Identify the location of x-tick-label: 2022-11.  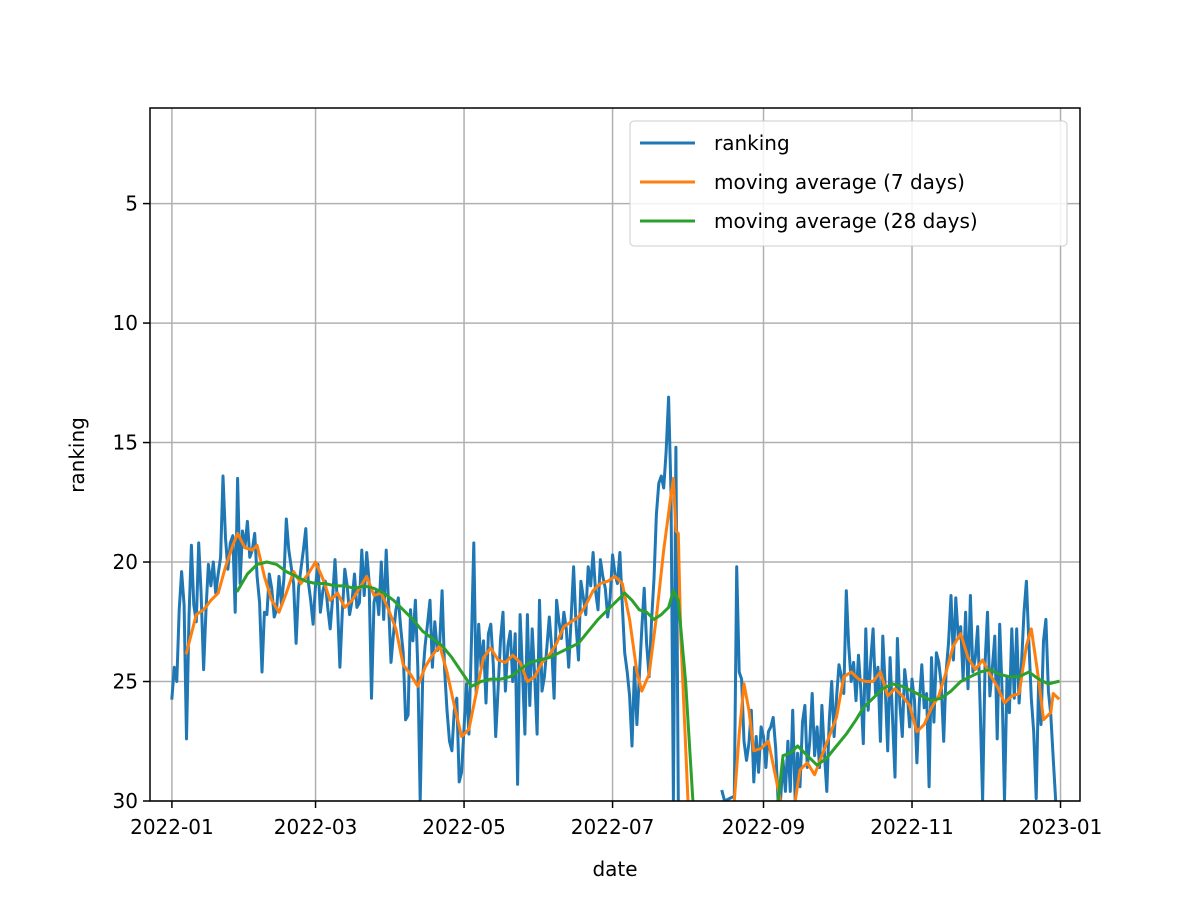
(912, 827).